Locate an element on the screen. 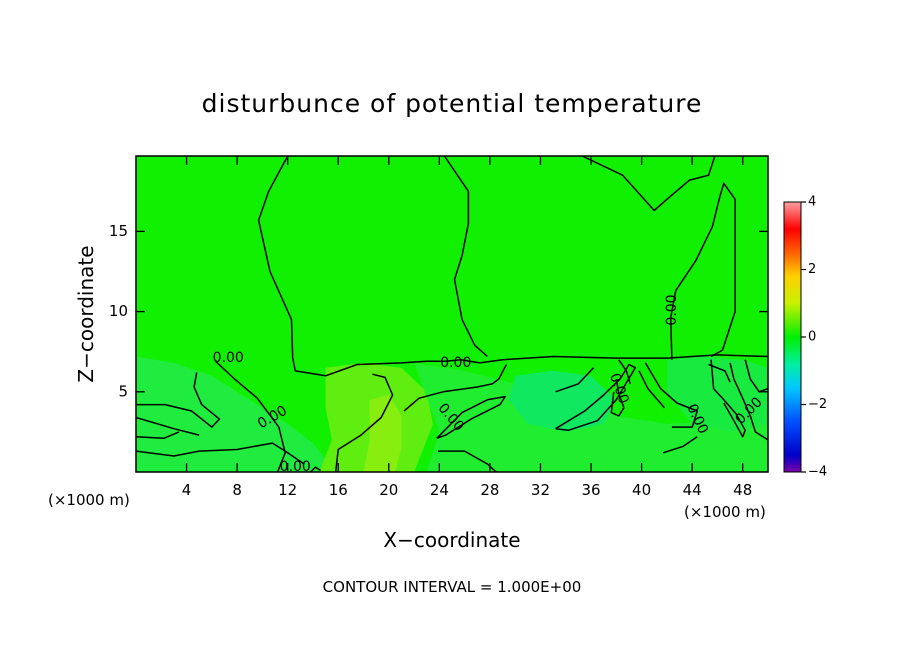  x-tick-label-44: 44 is located at coordinates (692, 490).